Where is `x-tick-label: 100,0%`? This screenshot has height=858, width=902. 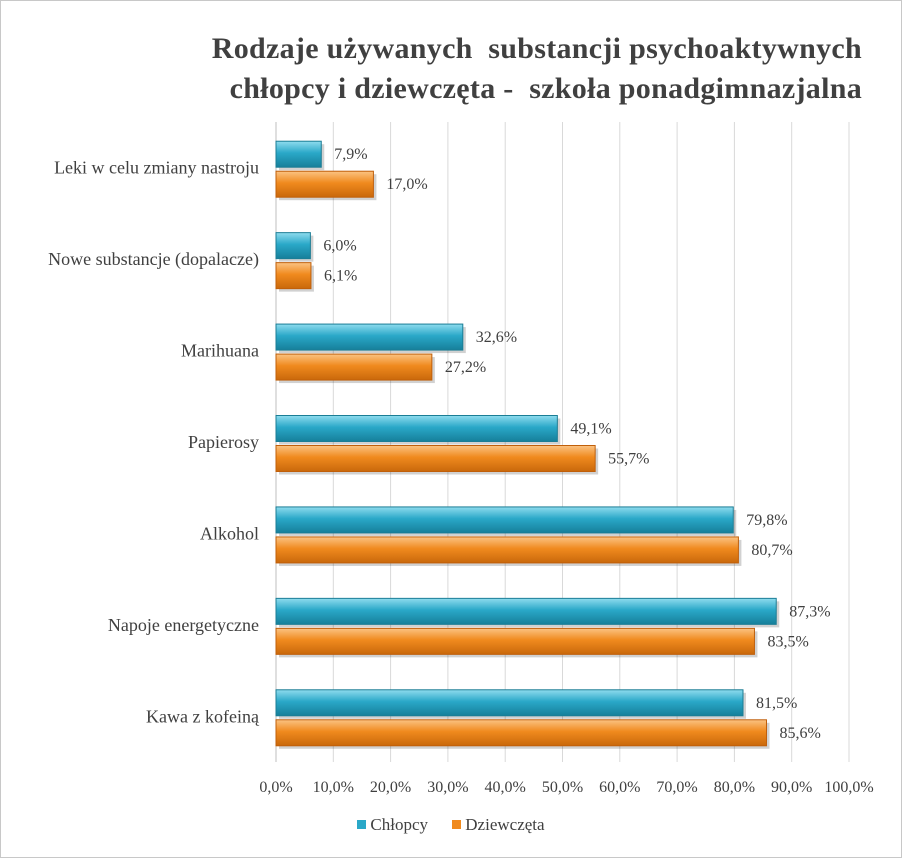 x-tick-label: 100,0% is located at coordinates (848, 787).